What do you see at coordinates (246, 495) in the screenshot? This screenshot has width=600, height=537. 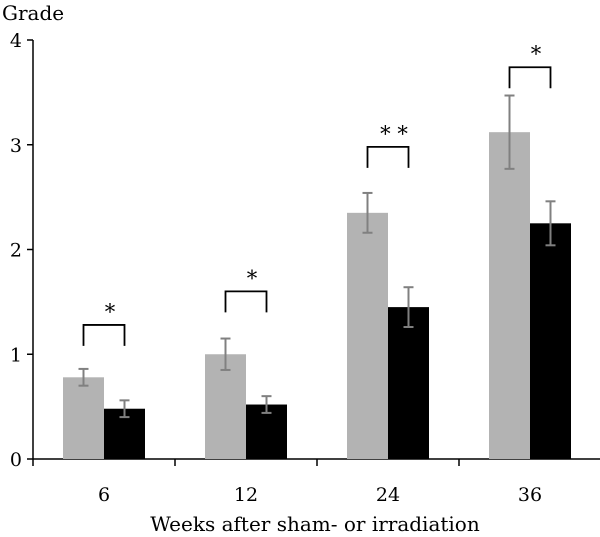 I see `x-tick-label: 12` at bounding box center [246, 495].